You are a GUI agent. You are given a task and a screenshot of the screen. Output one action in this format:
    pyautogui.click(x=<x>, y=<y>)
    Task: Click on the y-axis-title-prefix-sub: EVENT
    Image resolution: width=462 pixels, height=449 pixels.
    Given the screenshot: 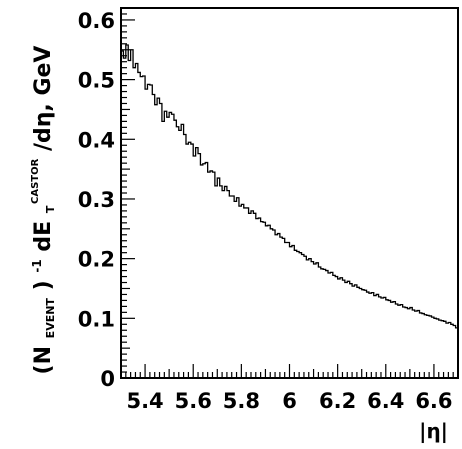 What is the action you would take?
    pyautogui.click(x=50, y=318)
    